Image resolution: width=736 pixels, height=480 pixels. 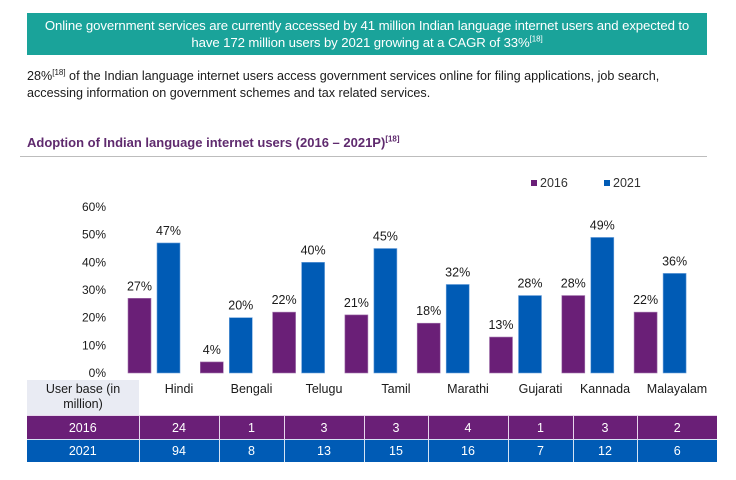 What do you see at coordinates (549, 183) in the screenshot?
I see `legend-item-2016: 2016` at bounding box center [549, 183].